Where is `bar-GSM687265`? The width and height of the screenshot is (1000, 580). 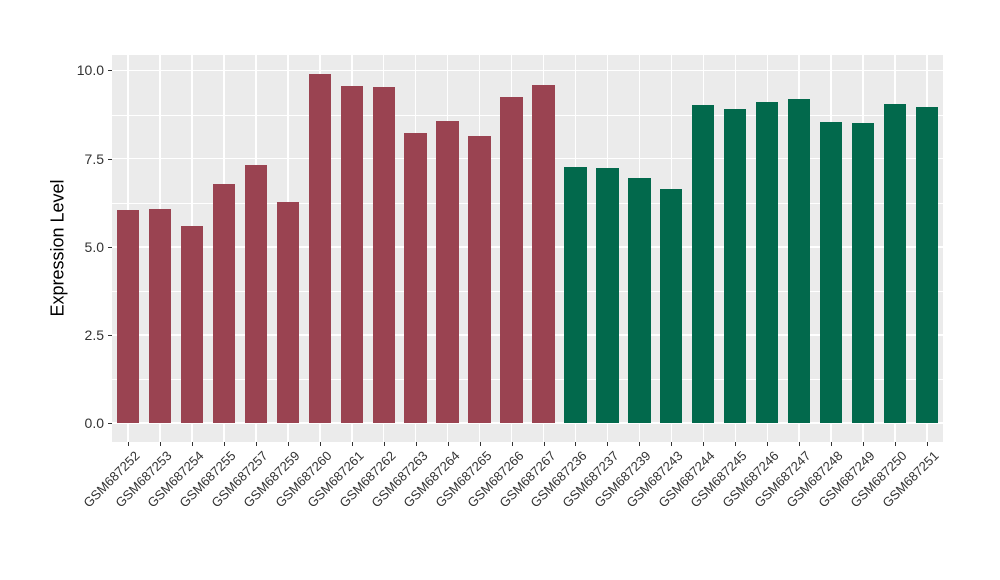 bar-GSM687265 is located at coordinates (479, 279).